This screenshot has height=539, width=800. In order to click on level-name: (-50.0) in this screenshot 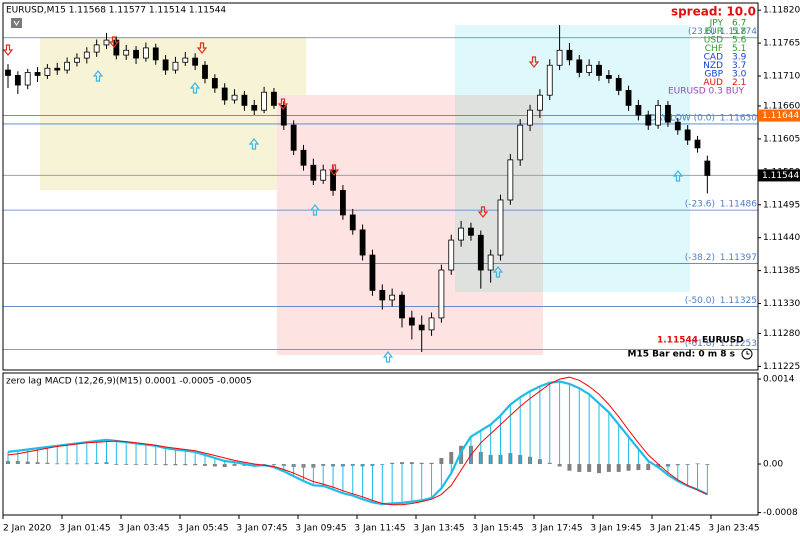, I will do `click(700, 301)`.